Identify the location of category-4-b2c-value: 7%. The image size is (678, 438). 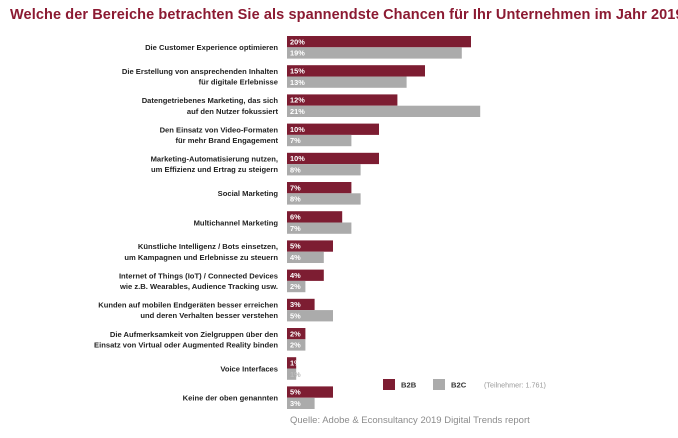
(295, 140).